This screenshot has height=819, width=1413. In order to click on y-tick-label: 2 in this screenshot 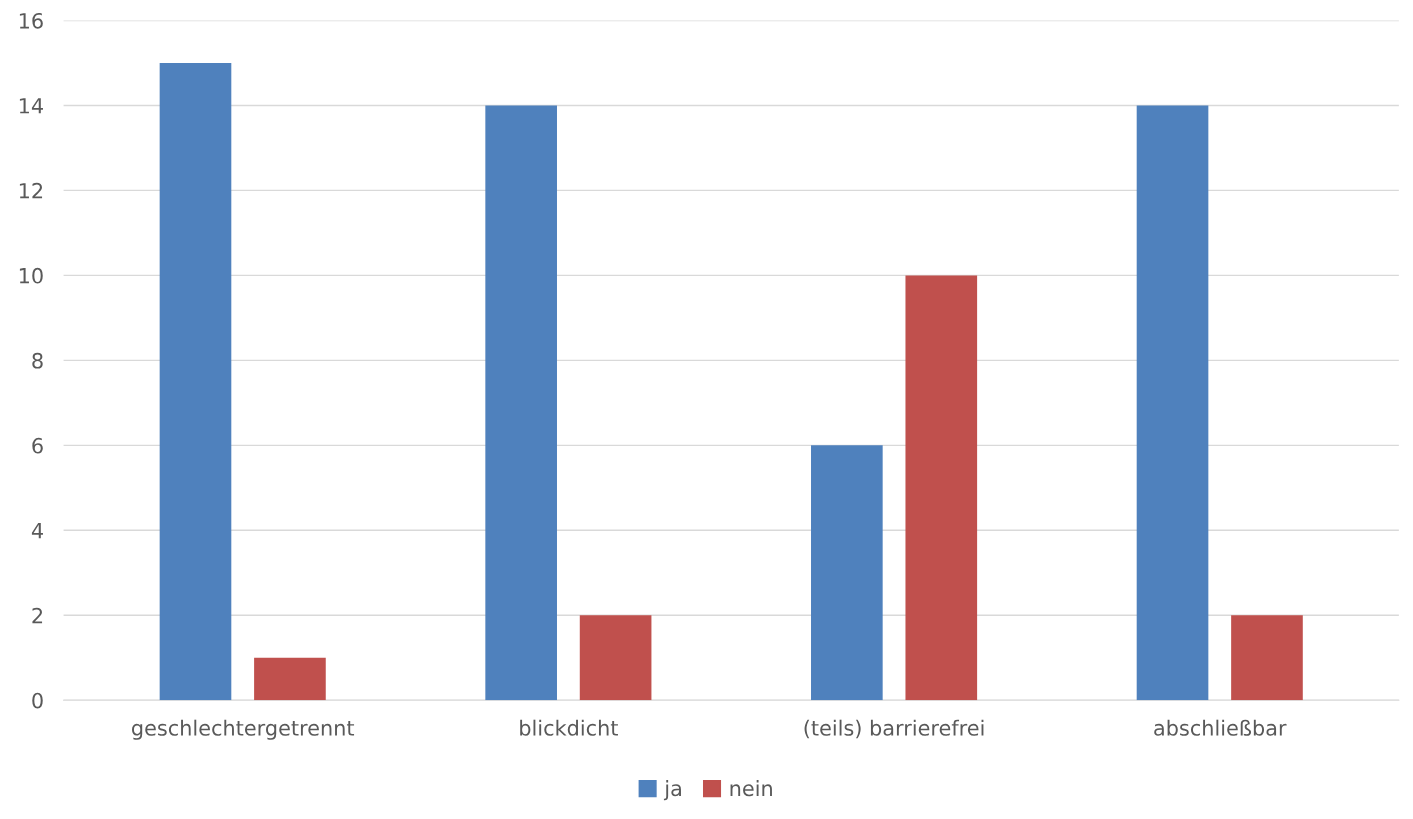, I will do `click(37, 615)`.